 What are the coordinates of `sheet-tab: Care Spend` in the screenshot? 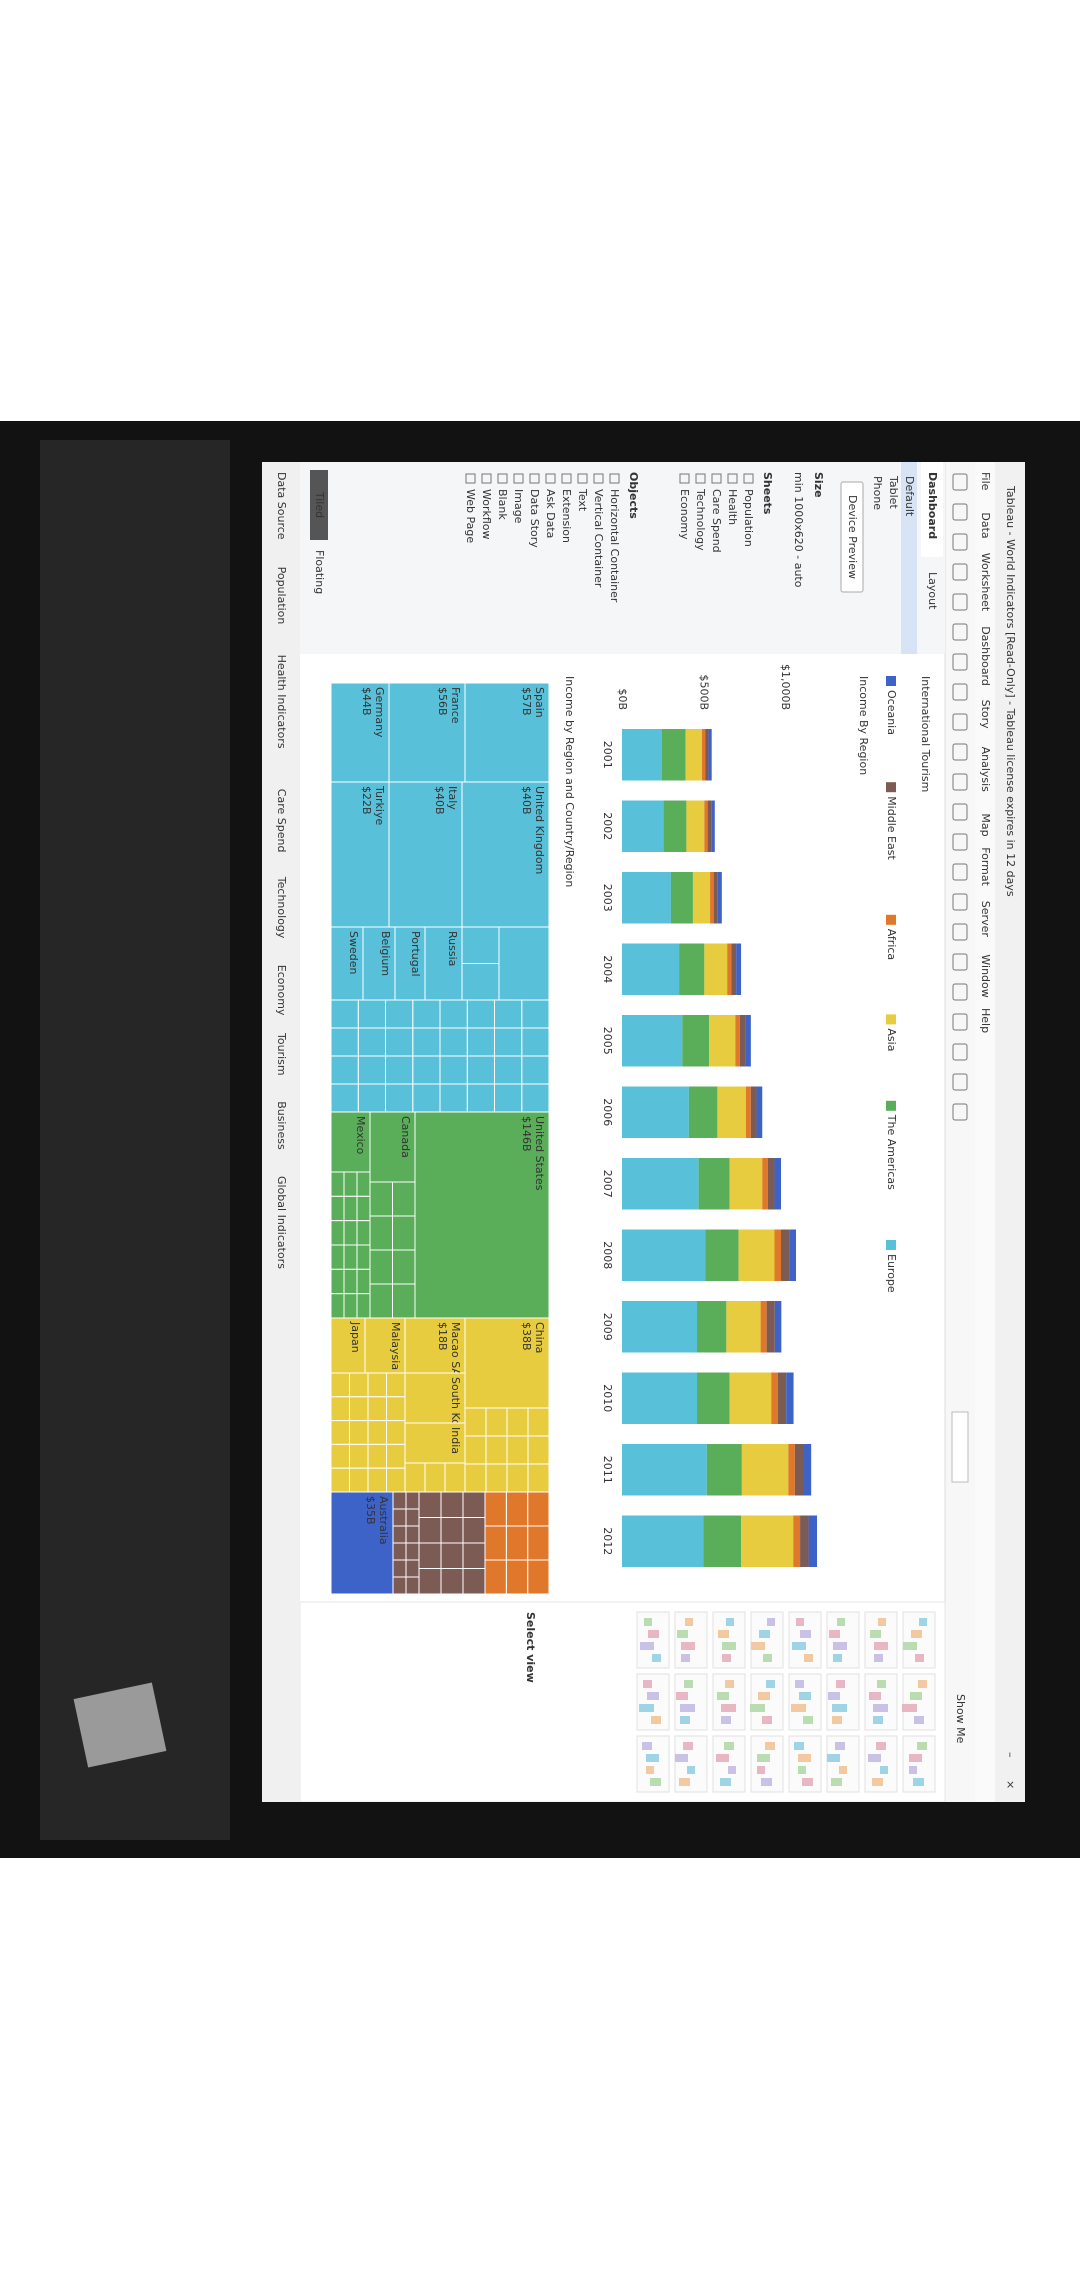 It's located at (281, 821).